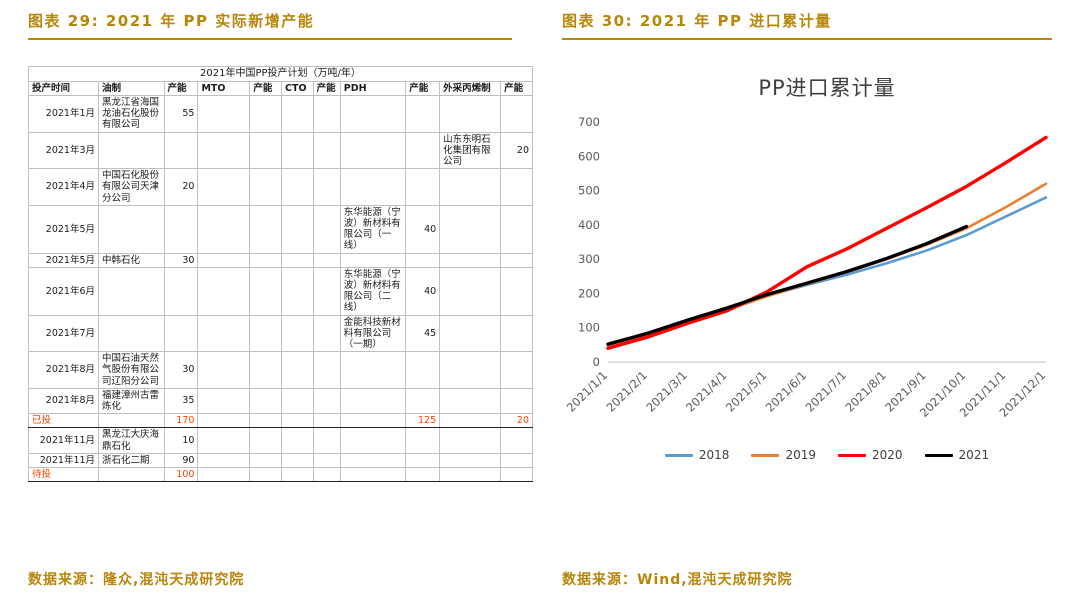  What do you see at coordinates (706, 391) in the screenshot?
I see `x-tick-label: 2021/4/1` at bounding box center [706, 391].